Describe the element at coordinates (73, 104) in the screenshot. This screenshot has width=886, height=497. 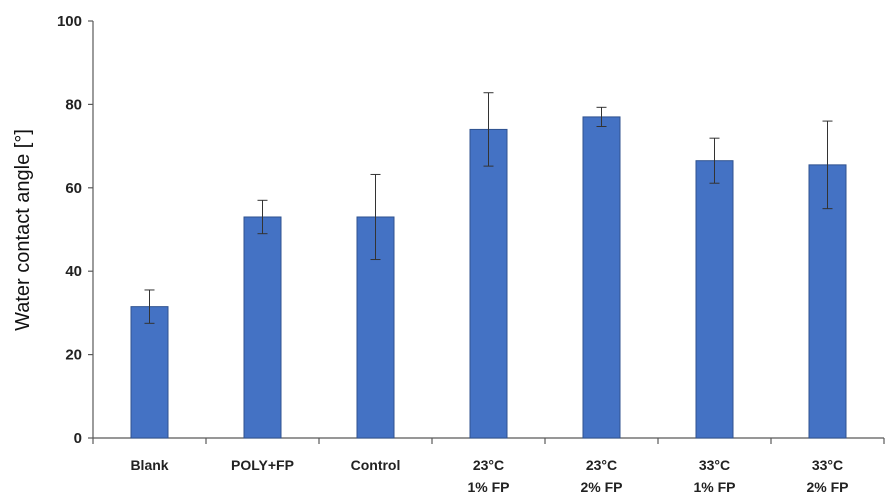
I see `y-tick-label: 80` at that location.